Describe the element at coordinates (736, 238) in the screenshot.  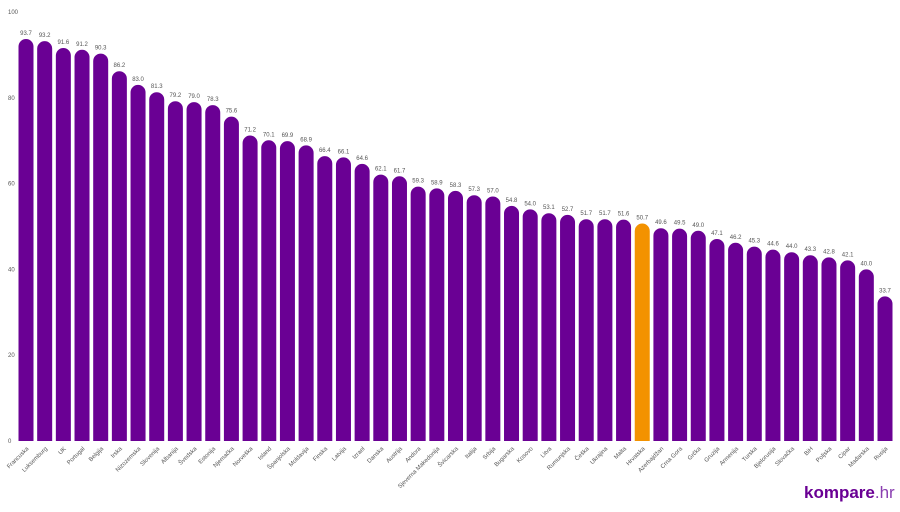
I see `value-label: 46.2` at that location.